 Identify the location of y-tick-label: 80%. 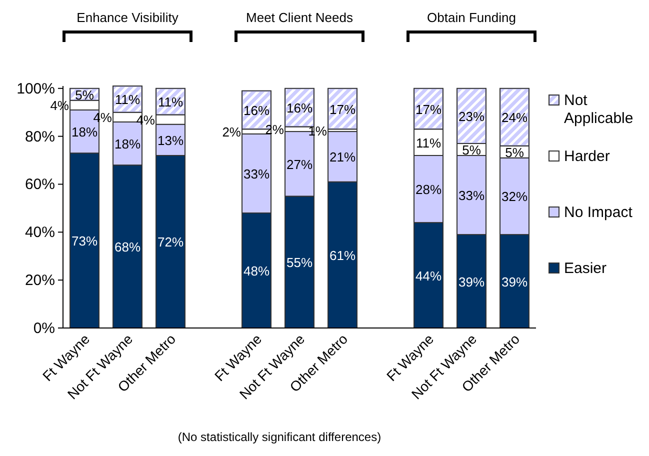
(39, 137).